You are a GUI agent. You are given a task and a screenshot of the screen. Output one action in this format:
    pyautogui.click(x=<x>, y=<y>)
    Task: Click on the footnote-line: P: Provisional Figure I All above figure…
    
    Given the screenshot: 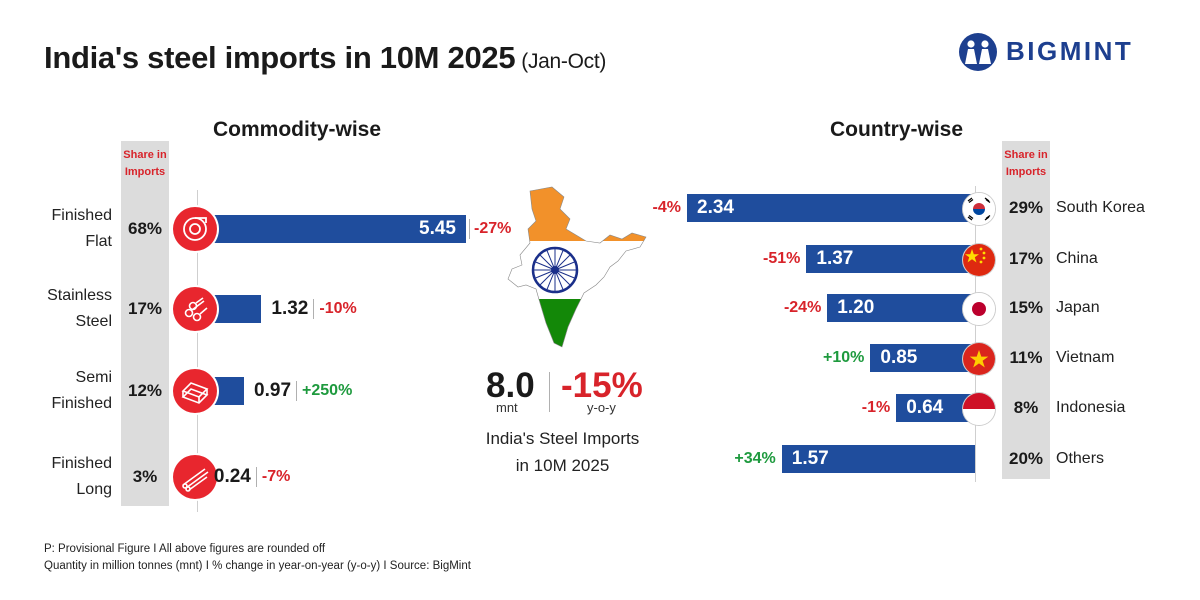 What is the action you would take?
    pyautogui.click(x=185, y=549)
    